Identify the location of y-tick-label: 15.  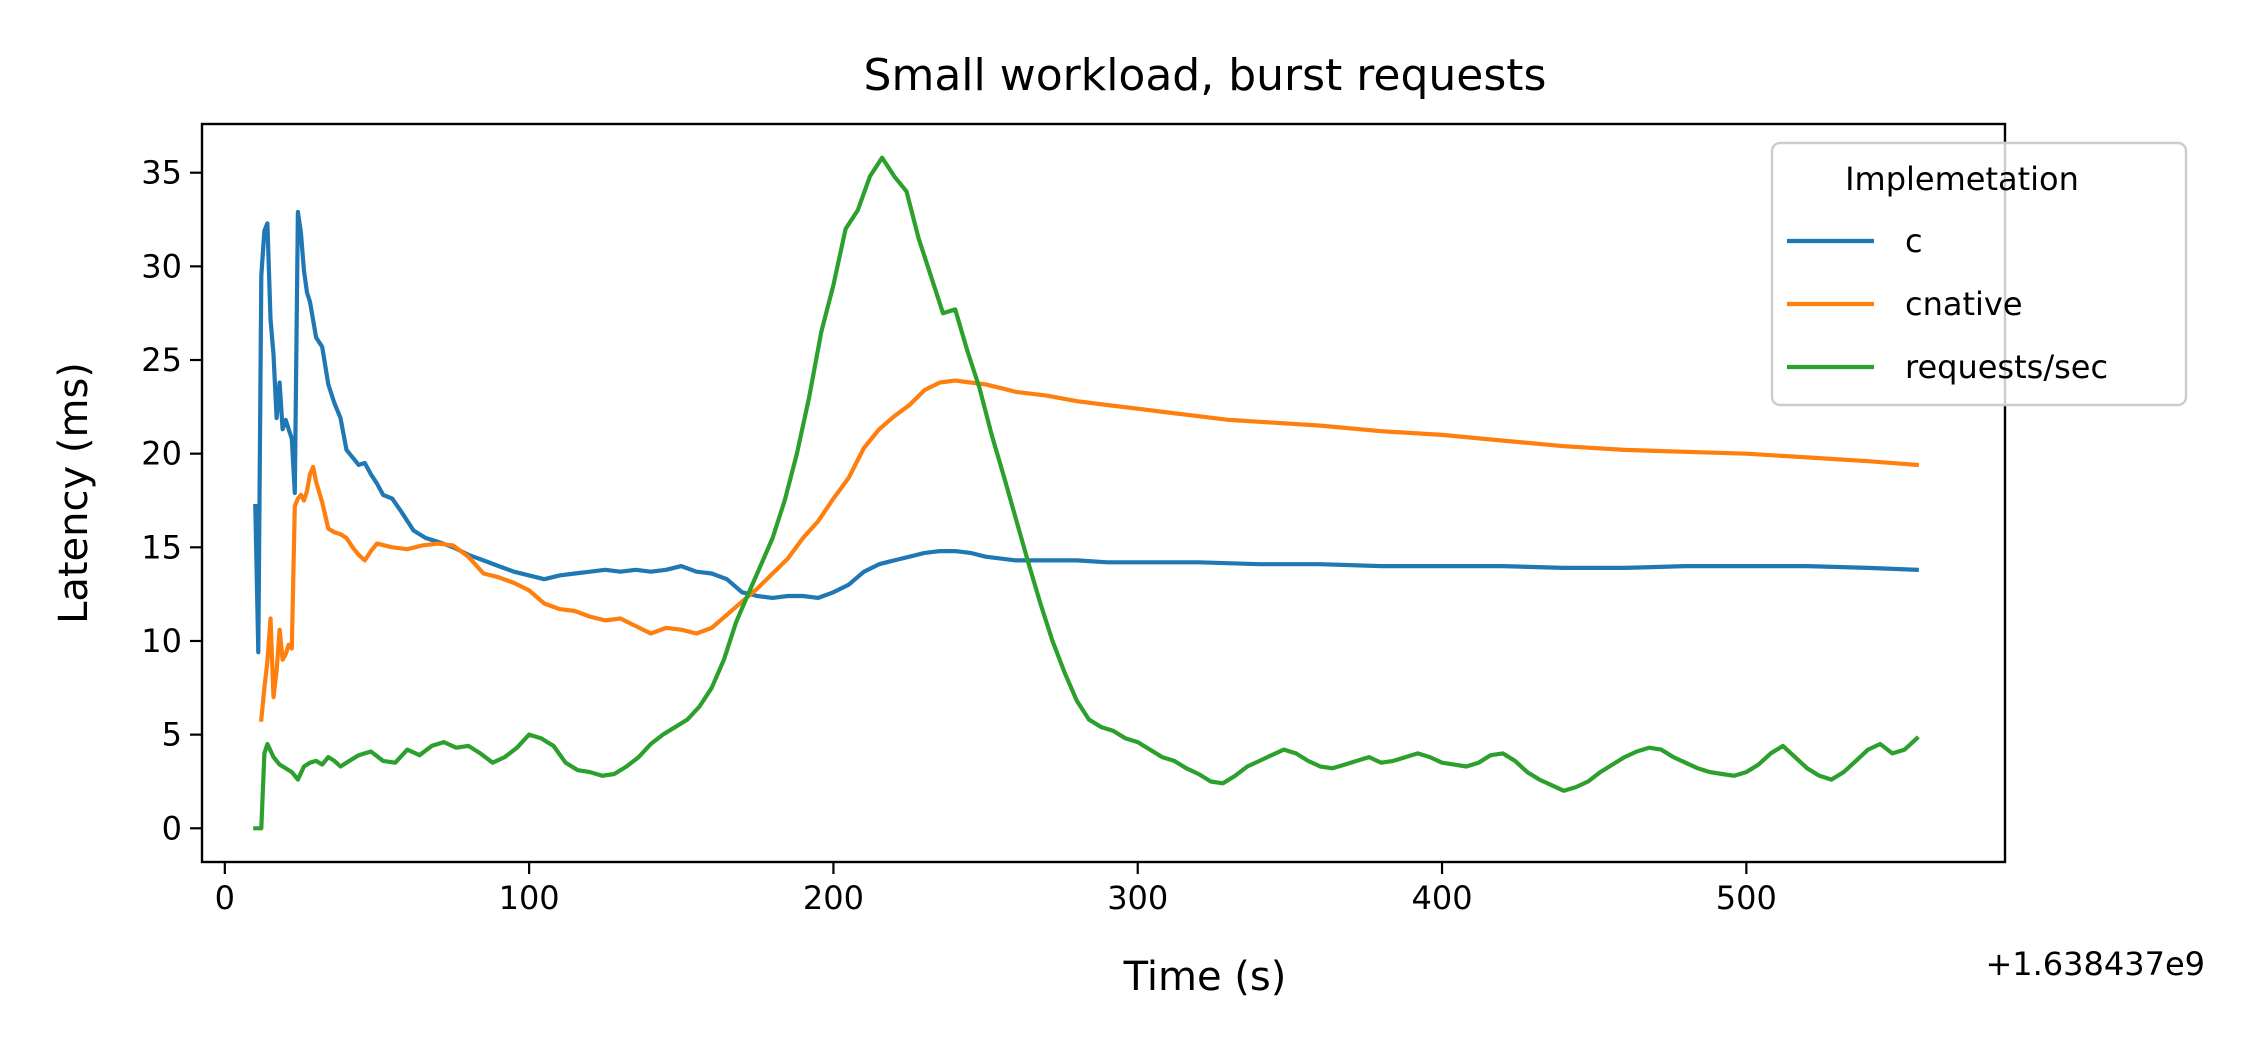
(161, 547).